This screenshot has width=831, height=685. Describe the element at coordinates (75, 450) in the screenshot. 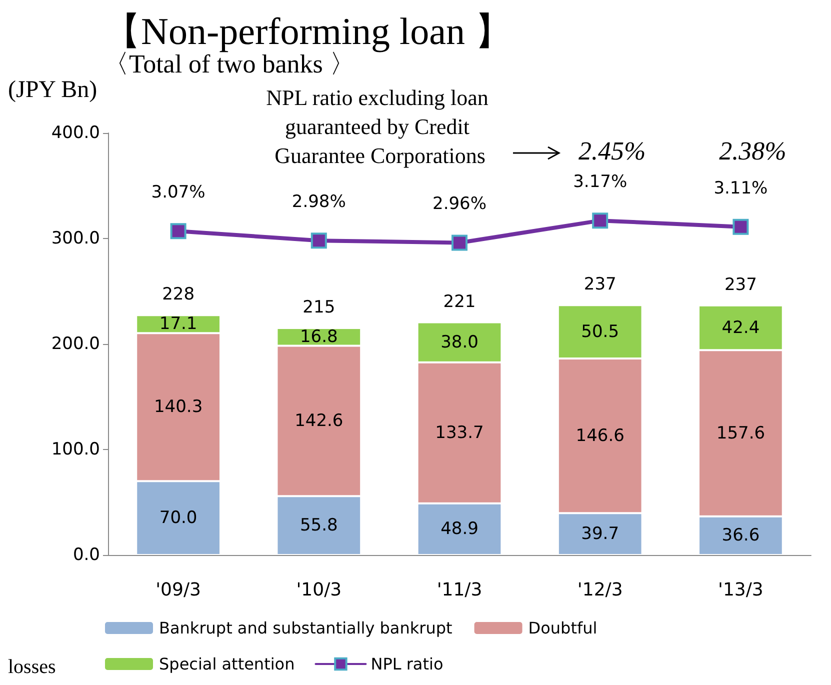

I see `y-tick-label: 100.0` at that location.